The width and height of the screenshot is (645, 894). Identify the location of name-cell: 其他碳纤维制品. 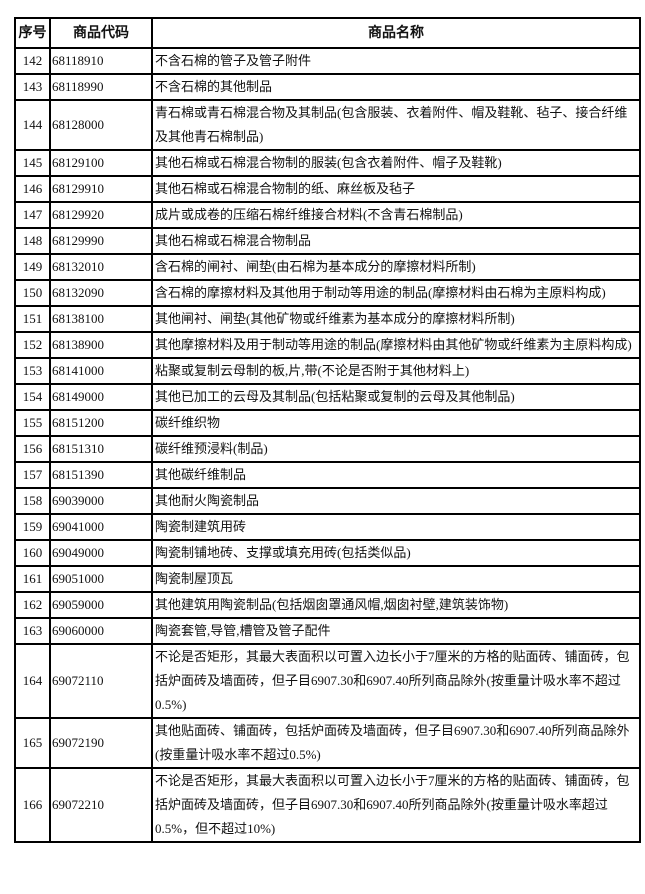
(396, 475).